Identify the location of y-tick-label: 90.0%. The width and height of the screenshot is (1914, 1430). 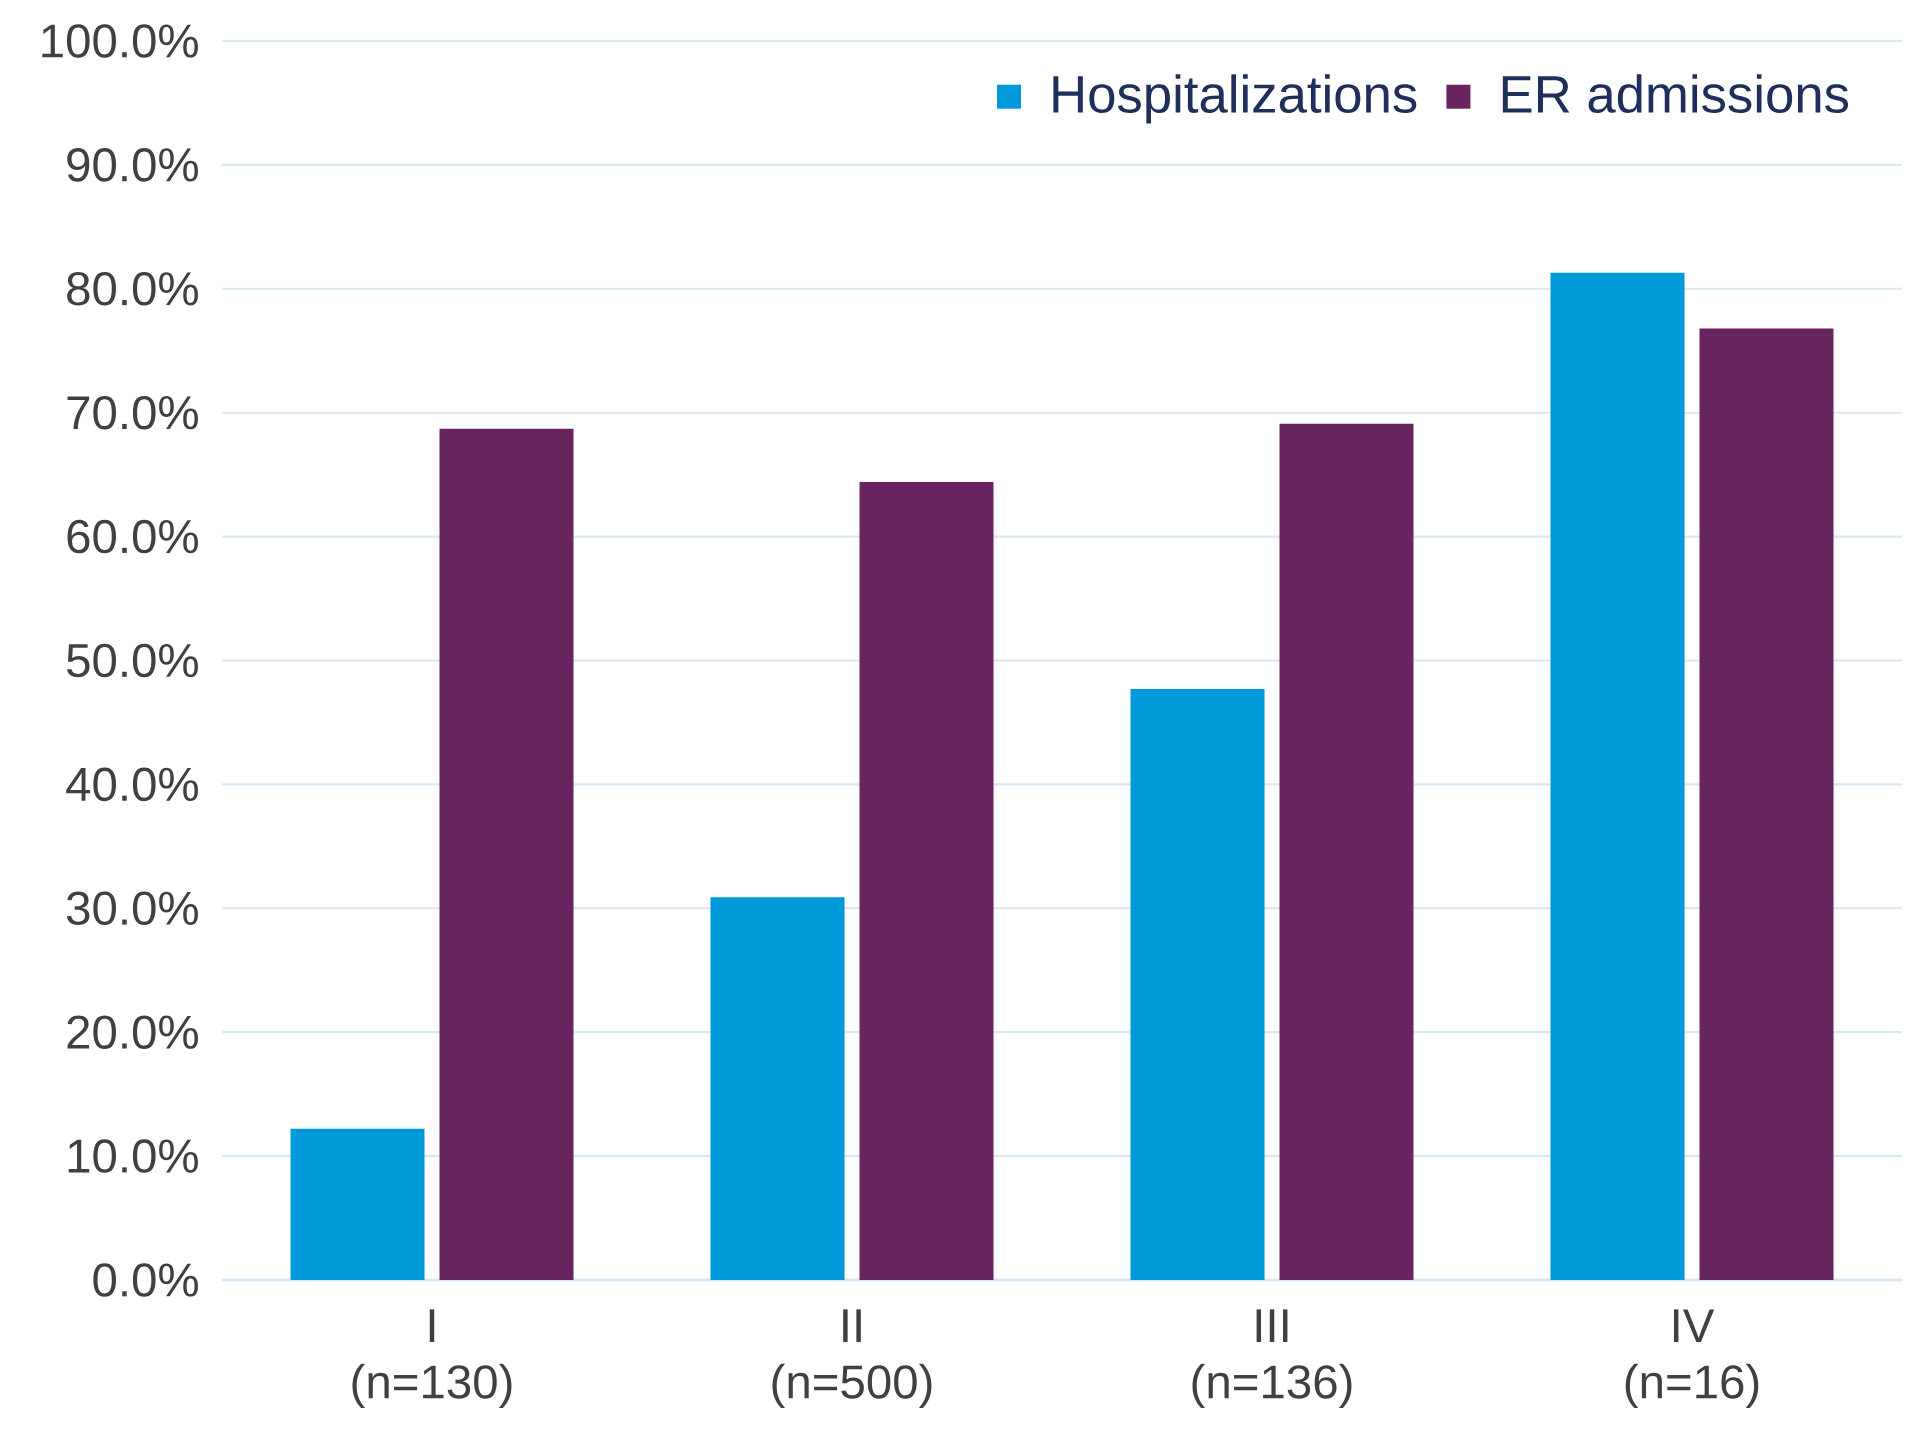
(132, 165).